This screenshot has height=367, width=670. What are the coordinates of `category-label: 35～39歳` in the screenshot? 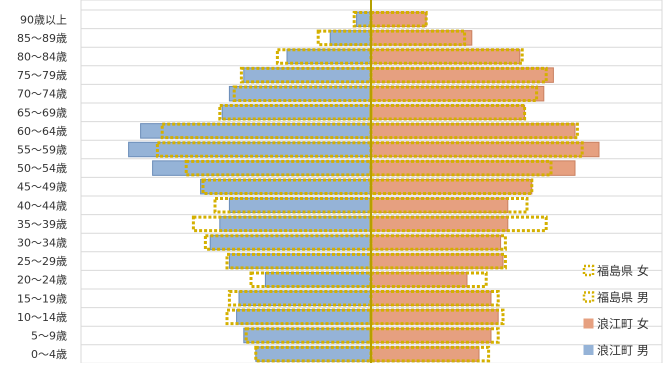 It's located at (42, 224).